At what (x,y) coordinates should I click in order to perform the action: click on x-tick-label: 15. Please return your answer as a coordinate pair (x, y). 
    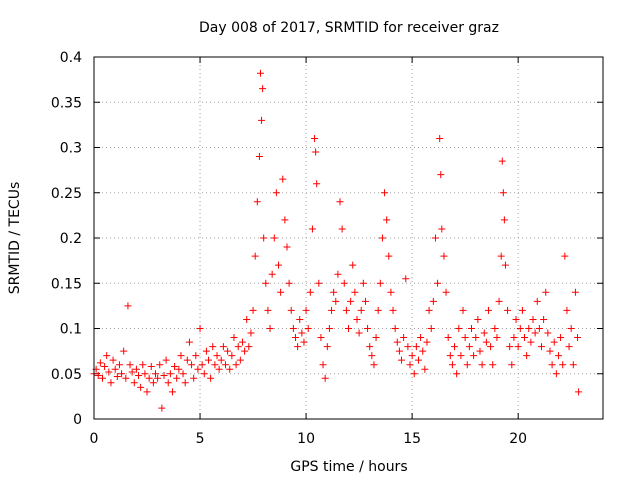
    Looking at the image, I should click on (412, 439).